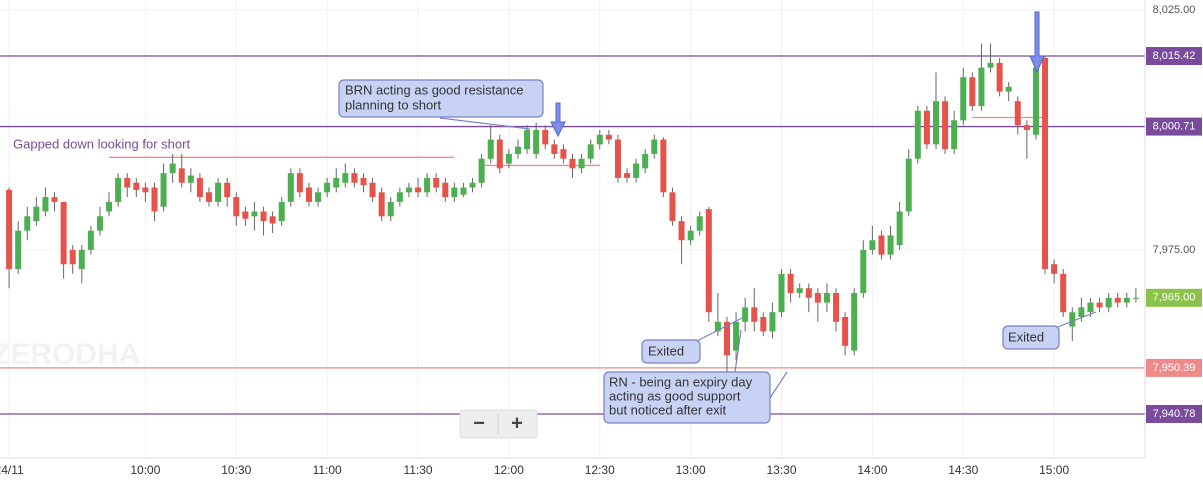  I want to click on watermark: ZERODHA, so click(70, 354).